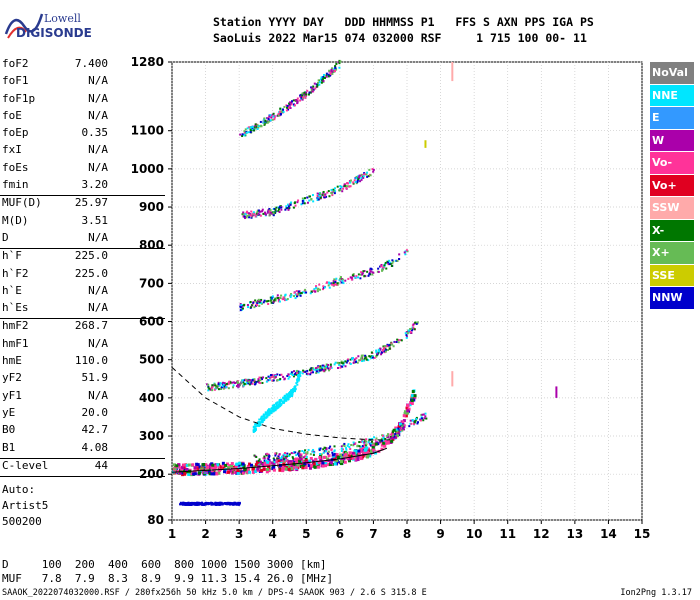  I want to click on param-row: C-level 44, so click(82, 468).